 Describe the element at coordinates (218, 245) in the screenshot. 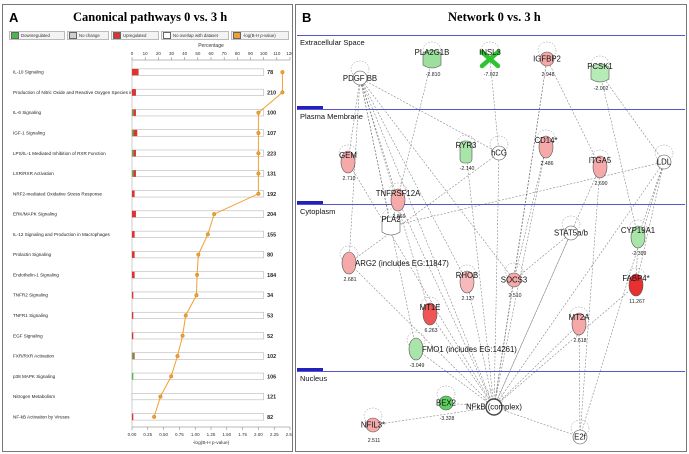

I see `log-p-line` at that location.